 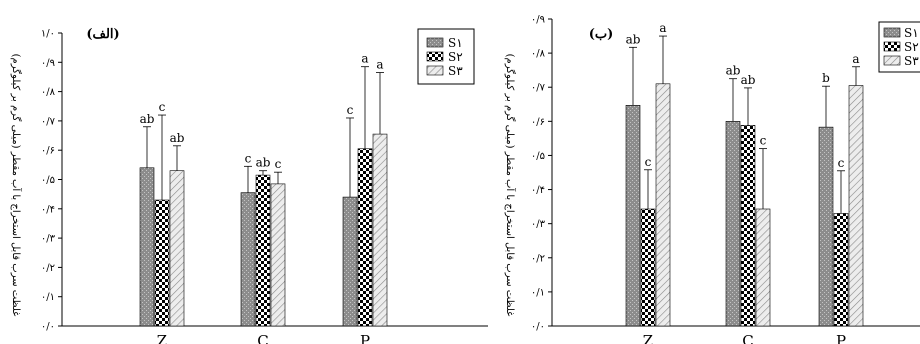 I want to click on y-tick-label: ۱/۰, so click(x=48, y=34).